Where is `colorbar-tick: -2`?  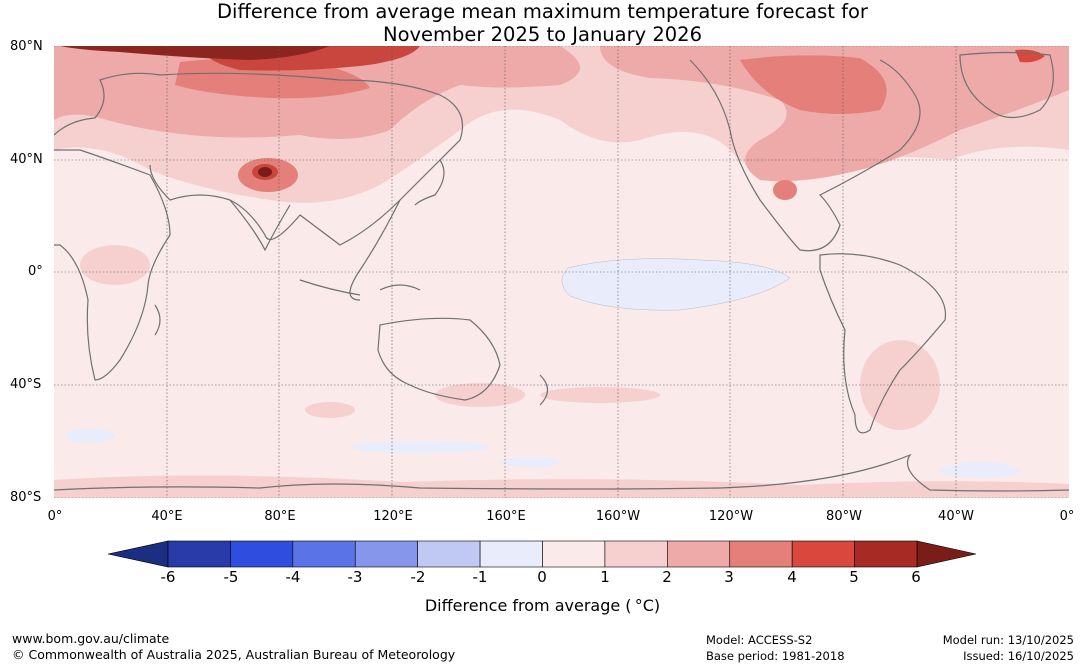 colorbar-tick: -2 is located at coordinates (418, 577).